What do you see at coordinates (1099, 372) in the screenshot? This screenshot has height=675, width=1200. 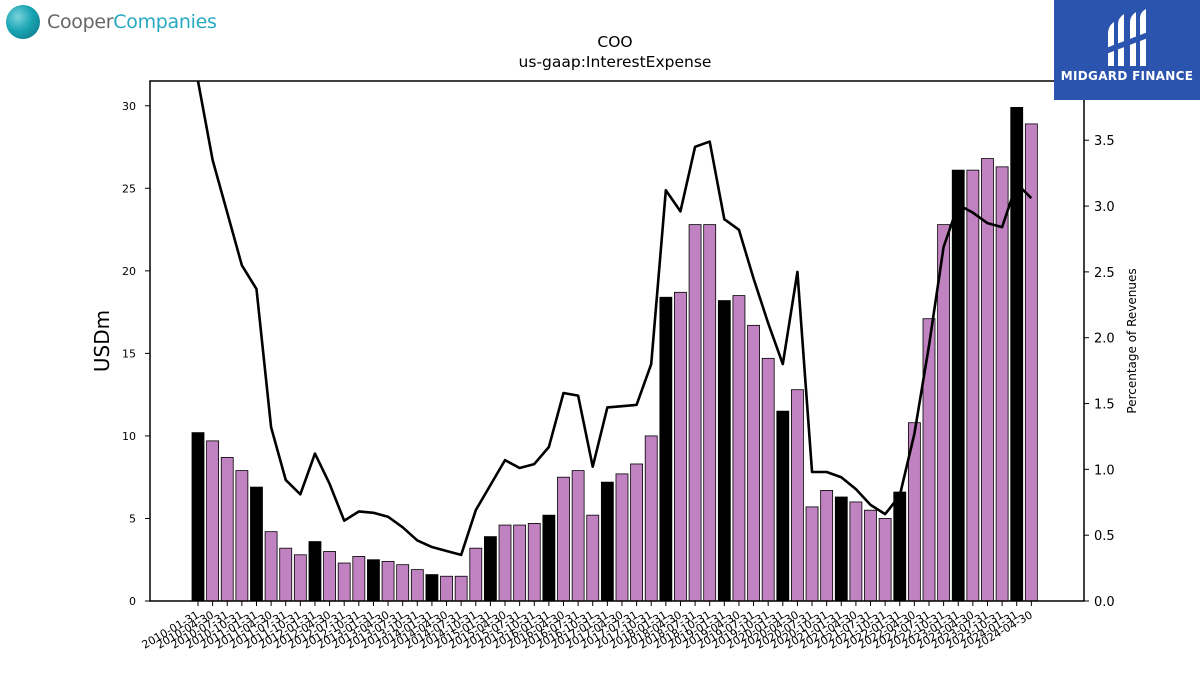 I see `y-axis-right: 0.0 0.5 1.0 1.5 2.0 2.5 3.0 3.5` at bounding box center [1099, 372].